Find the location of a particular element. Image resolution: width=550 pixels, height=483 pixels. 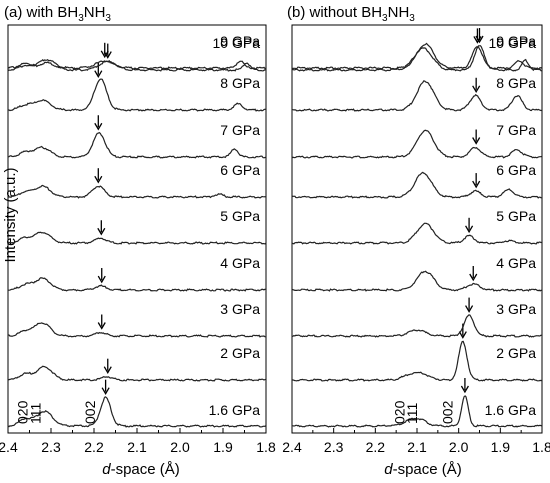

panel-b-title: (b) without BH3NH3 is located at coordinates (351, 14).